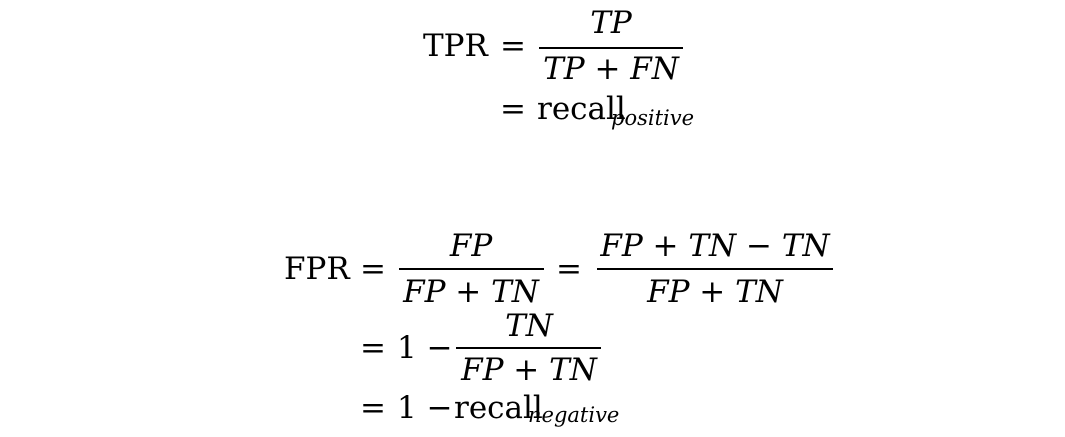 Image resolution: width=1065 pixels, height=437 pixels. I want to click on fpr-label: FPR, so click(317, 269).